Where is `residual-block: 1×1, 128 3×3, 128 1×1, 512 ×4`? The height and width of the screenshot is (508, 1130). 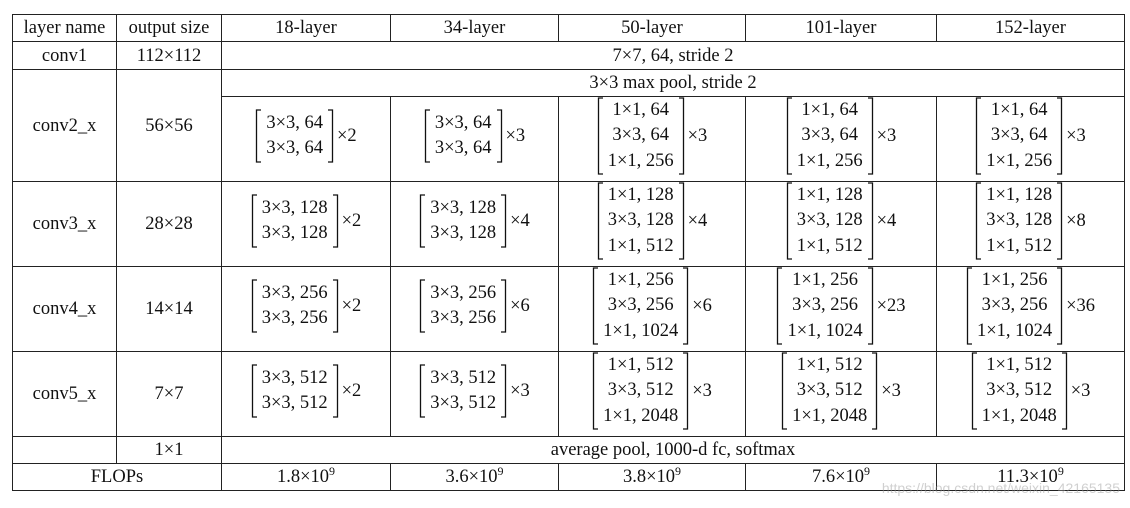
residual-block: 1×1, 128 3×3, 128 1×1, 512 ×4 is located at coordinates (841, 221).